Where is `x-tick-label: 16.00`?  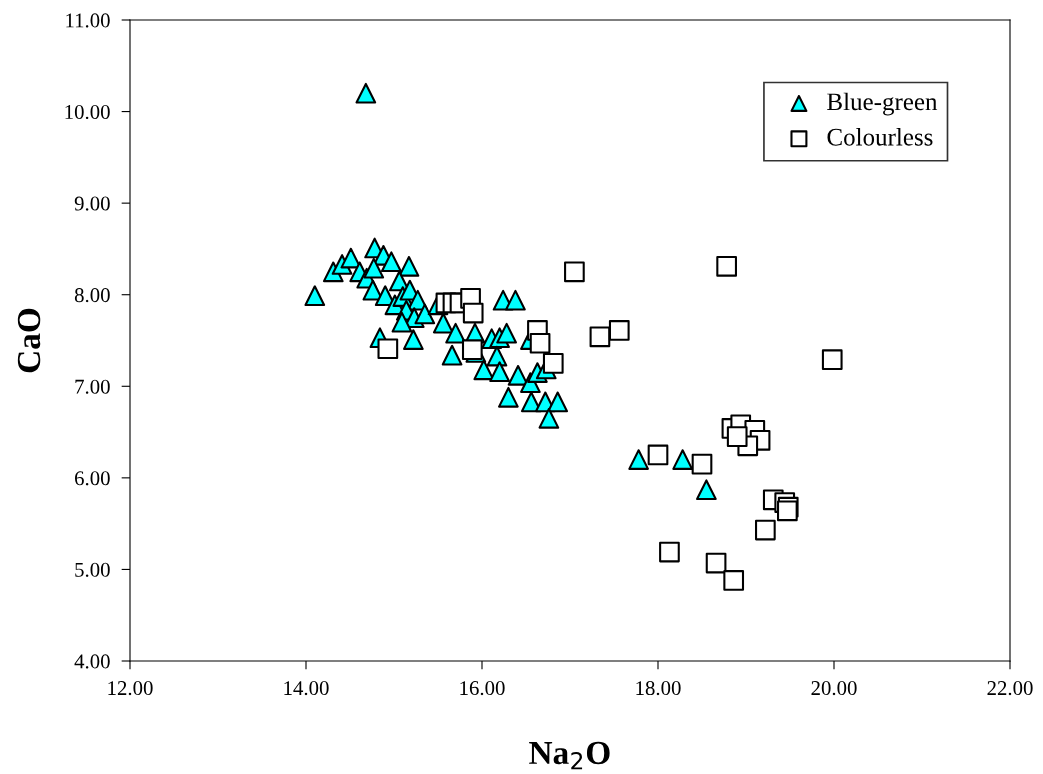 x-tick-label: 16.00 is located at coordinates (482, 688).